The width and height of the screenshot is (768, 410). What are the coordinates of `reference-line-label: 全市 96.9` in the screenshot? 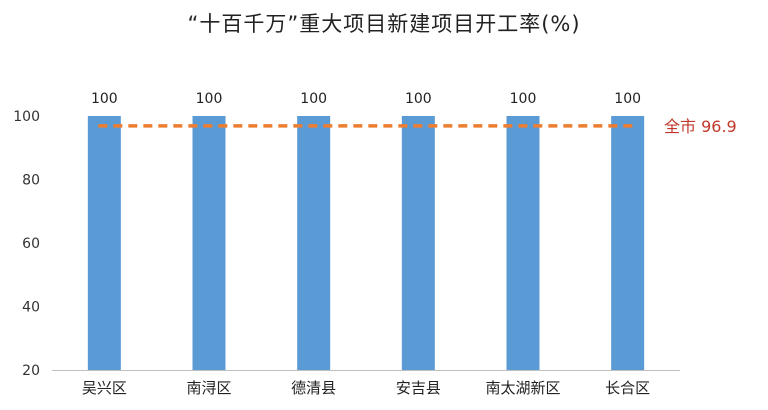 It's located at (700, 126).